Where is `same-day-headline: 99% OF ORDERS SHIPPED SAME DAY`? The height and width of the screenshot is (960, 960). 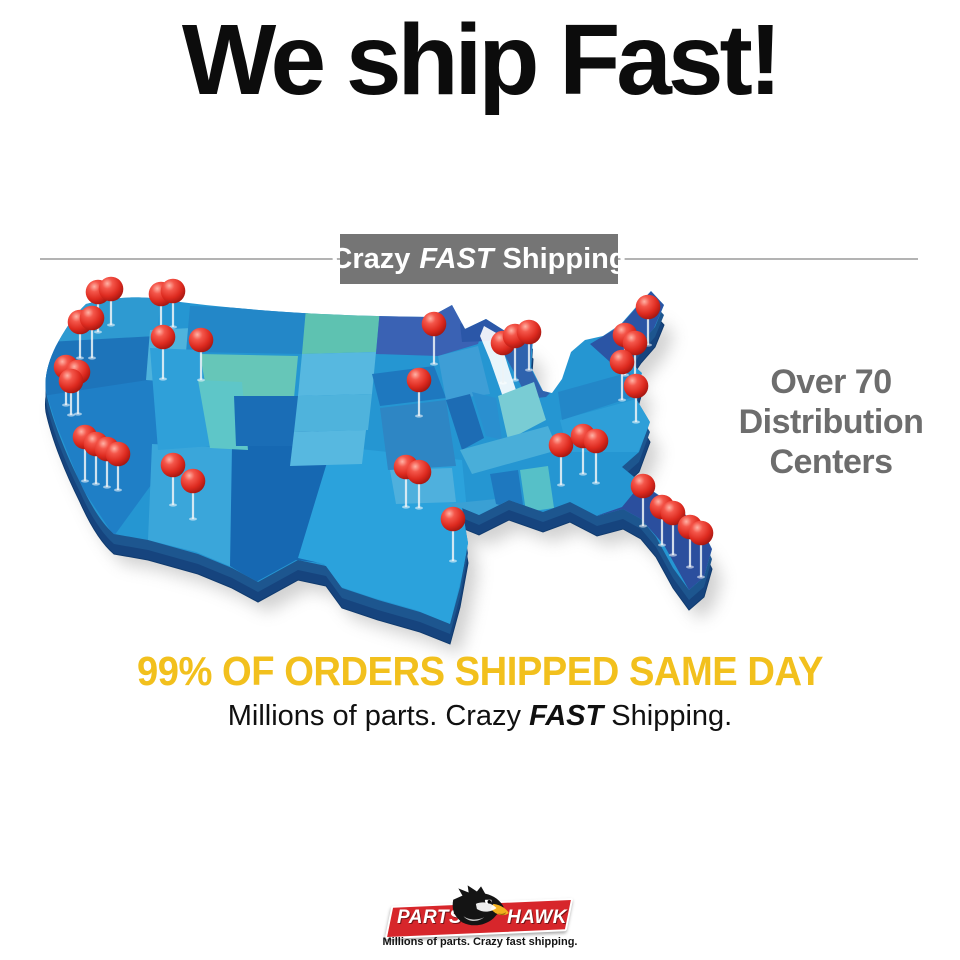 same-day-headline: 99% OF ORDERS SHIPPED SAME DAY is located at coordinates (480, 671).